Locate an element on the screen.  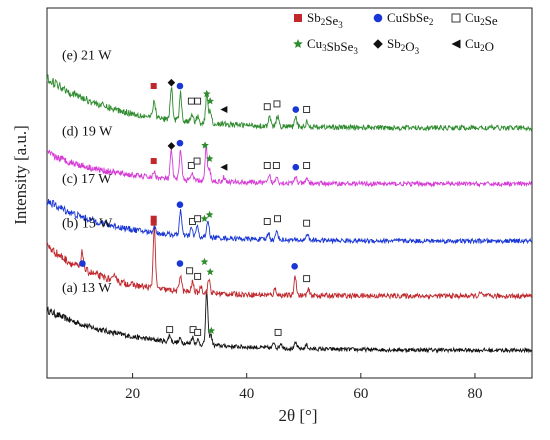
x-tick-label-80: 80 is located at coordinates (474, 394).